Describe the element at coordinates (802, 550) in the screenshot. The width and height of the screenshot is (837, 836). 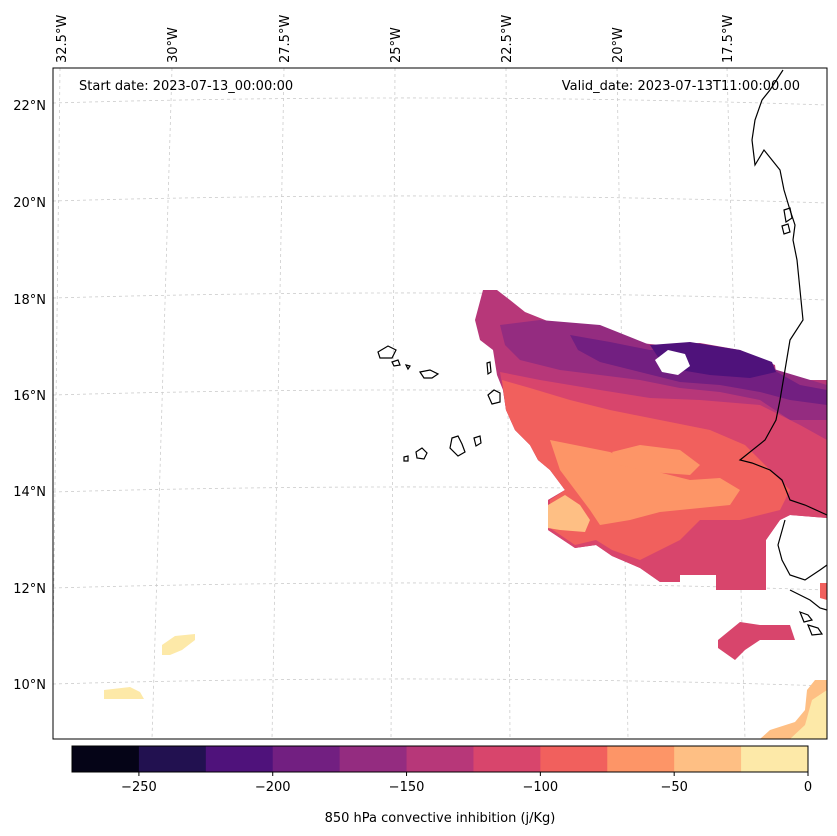
I see `gambia-coast` at that location.